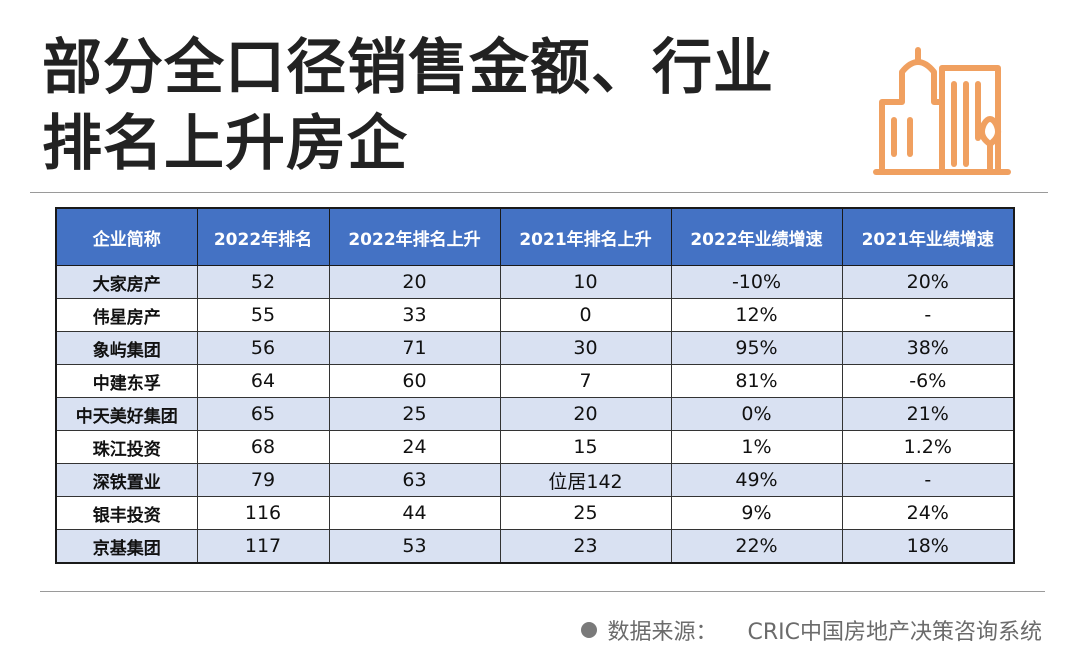  Describe the element at coordinates (408, 68) in the screenshot. I see `title-line-1: 部分全口径销售金额、行业` at that location.